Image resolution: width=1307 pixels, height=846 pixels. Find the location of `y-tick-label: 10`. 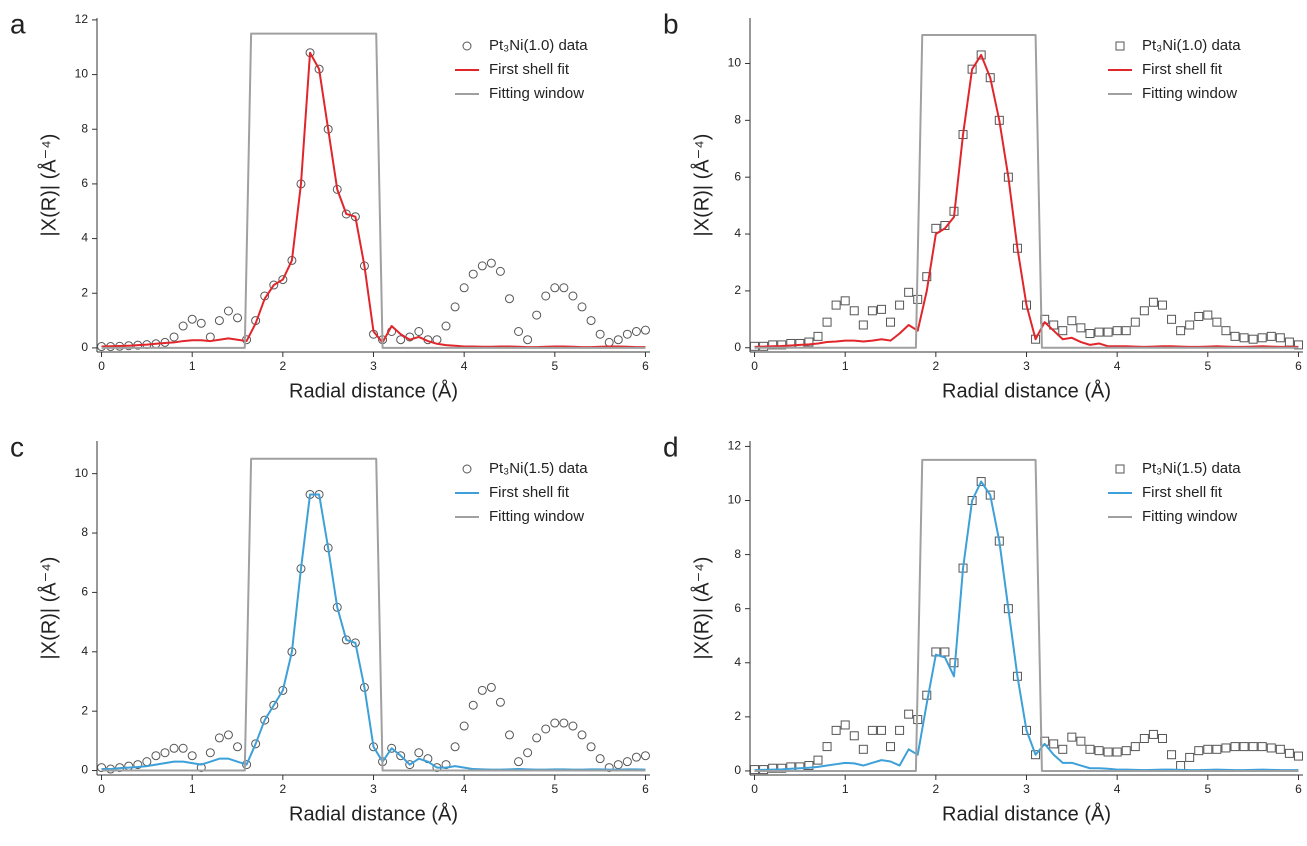

y-tick-label: 10 is located at coordinates (82, 74).